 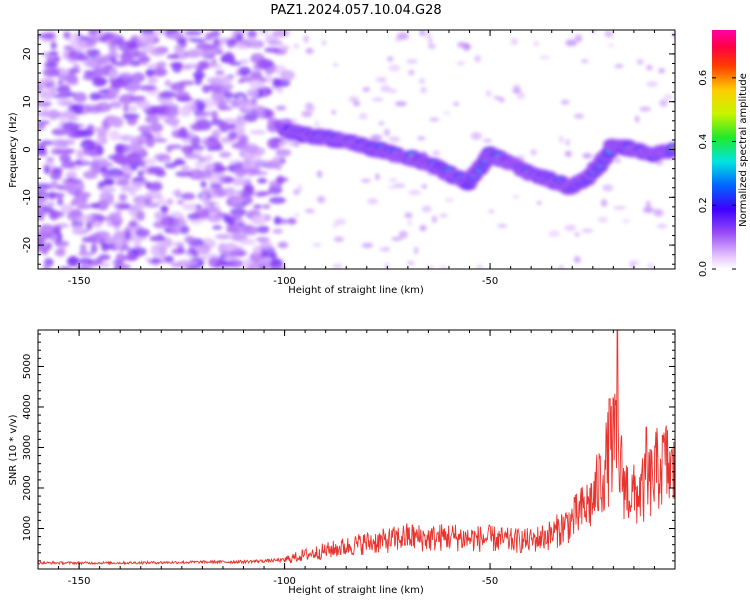 I want to click on colorbar-label: Normalized spectral amplitude, so click(x=743, y=150).